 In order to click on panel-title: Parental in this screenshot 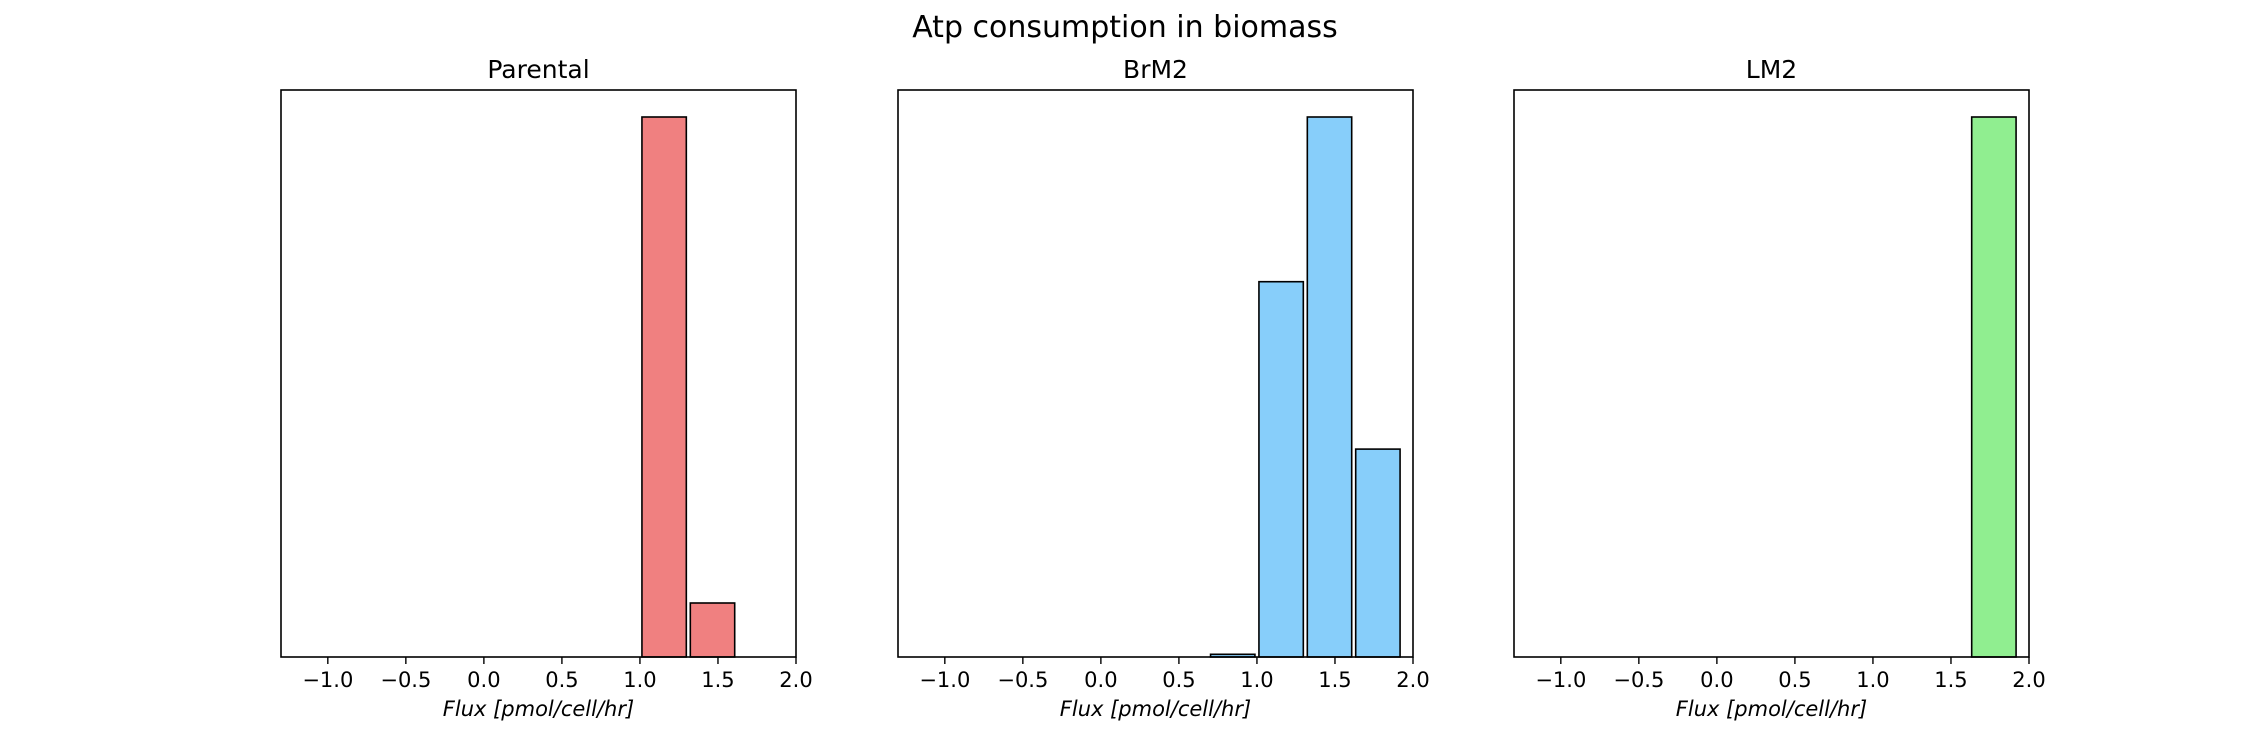, I will do `click(538, 69)`.